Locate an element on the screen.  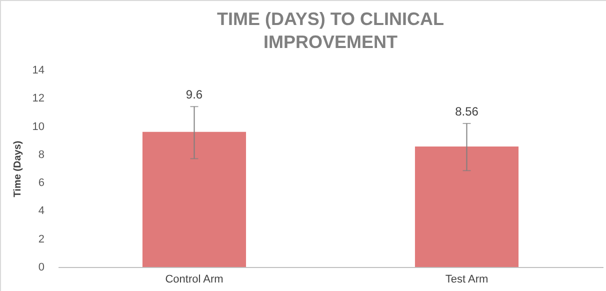
y-tick-label: 2 is located at coordinates (41, 239).